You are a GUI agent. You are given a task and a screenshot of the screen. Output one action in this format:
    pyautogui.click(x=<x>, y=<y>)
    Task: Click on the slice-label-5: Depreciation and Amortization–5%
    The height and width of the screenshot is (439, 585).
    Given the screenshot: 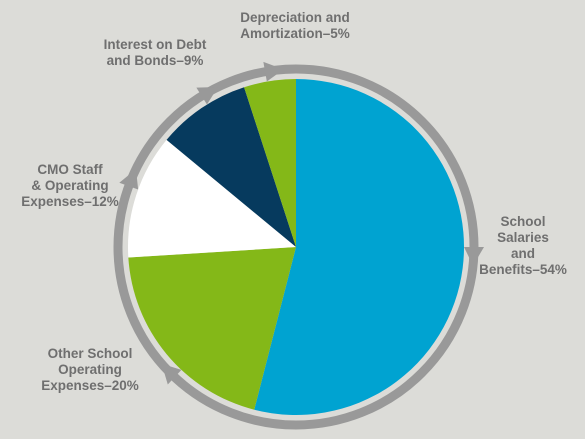 What is the action you would take?
    pyautogui.click(x=295, y=25)
    